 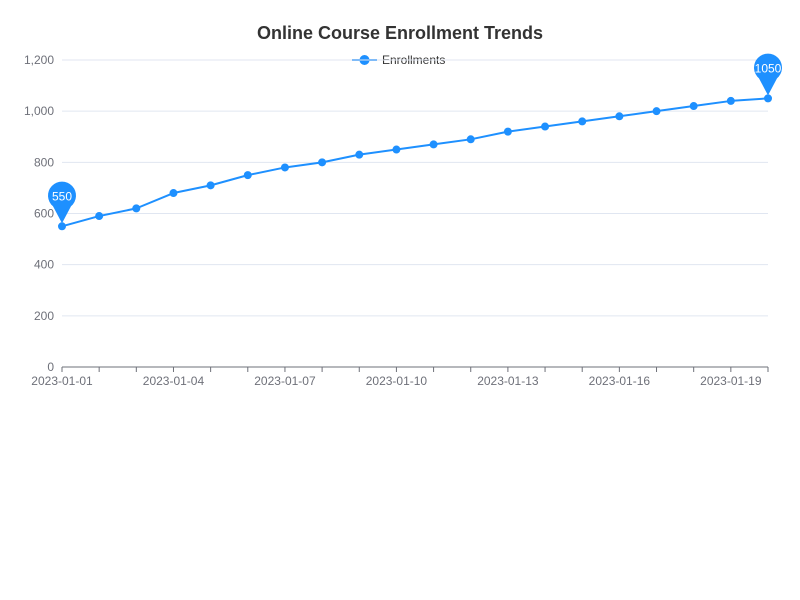 I want to click on chart-title: Online Course Enrollment Trends, so click(x=400, y=33).